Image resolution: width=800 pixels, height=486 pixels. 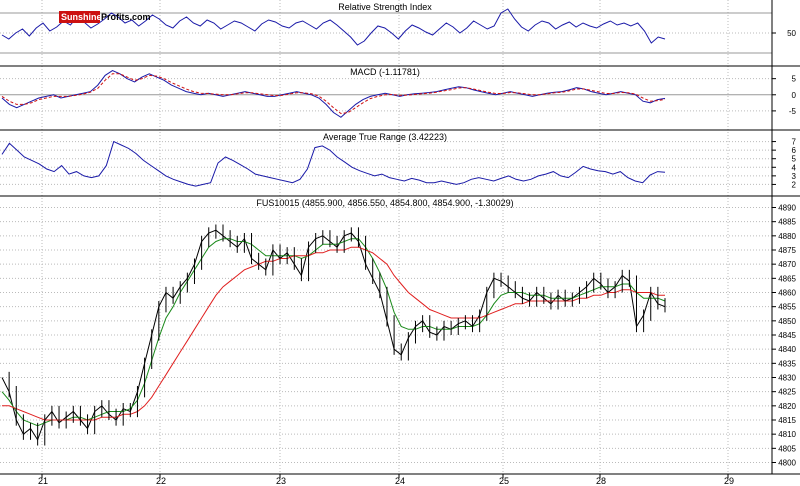 What do you see at coordinates (794, 176) in the screenshot?
I see `y-tick-label: 3` at bounding box center [794, 176].